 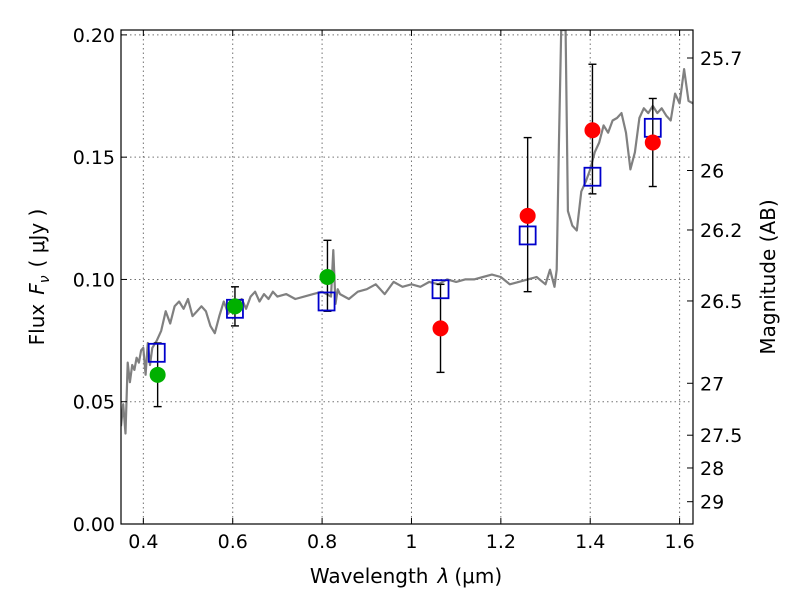 I want to click on x-tick-label: 1.6, so click(x=679, y=542).